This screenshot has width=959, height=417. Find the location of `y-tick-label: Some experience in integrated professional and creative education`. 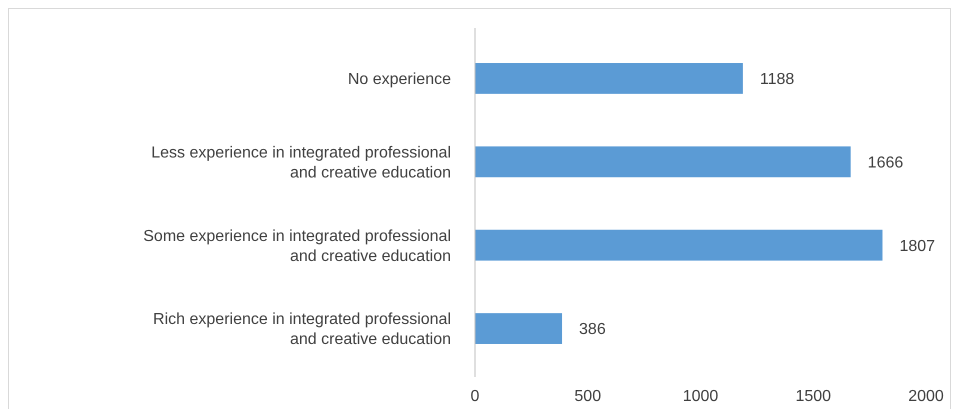

y-tick-label: Some experience in integrated professional and creative education is located at coordinates (297, 246).